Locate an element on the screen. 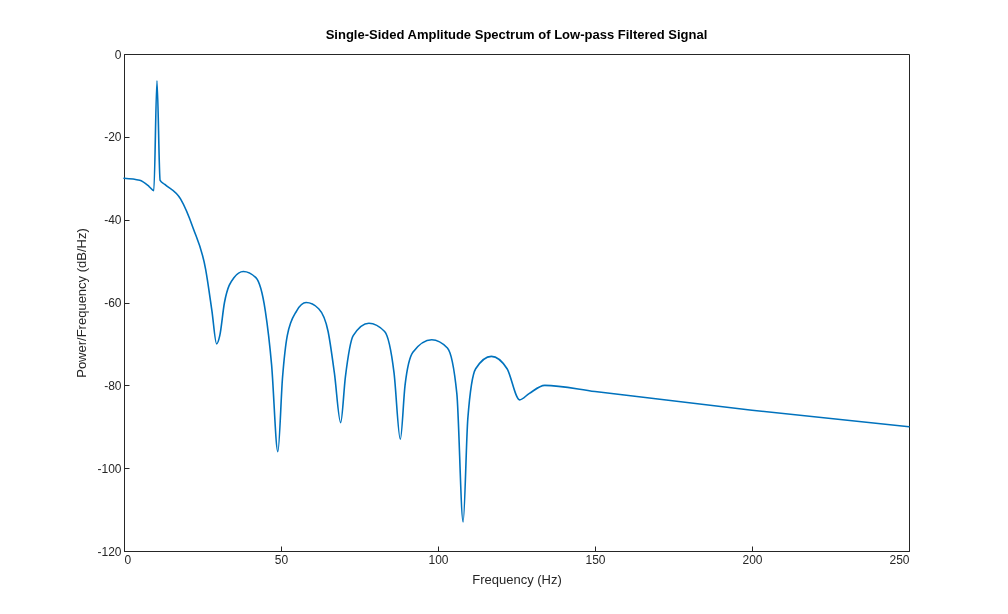  y-tick-label: -60 is located at coordinates (113, 303).